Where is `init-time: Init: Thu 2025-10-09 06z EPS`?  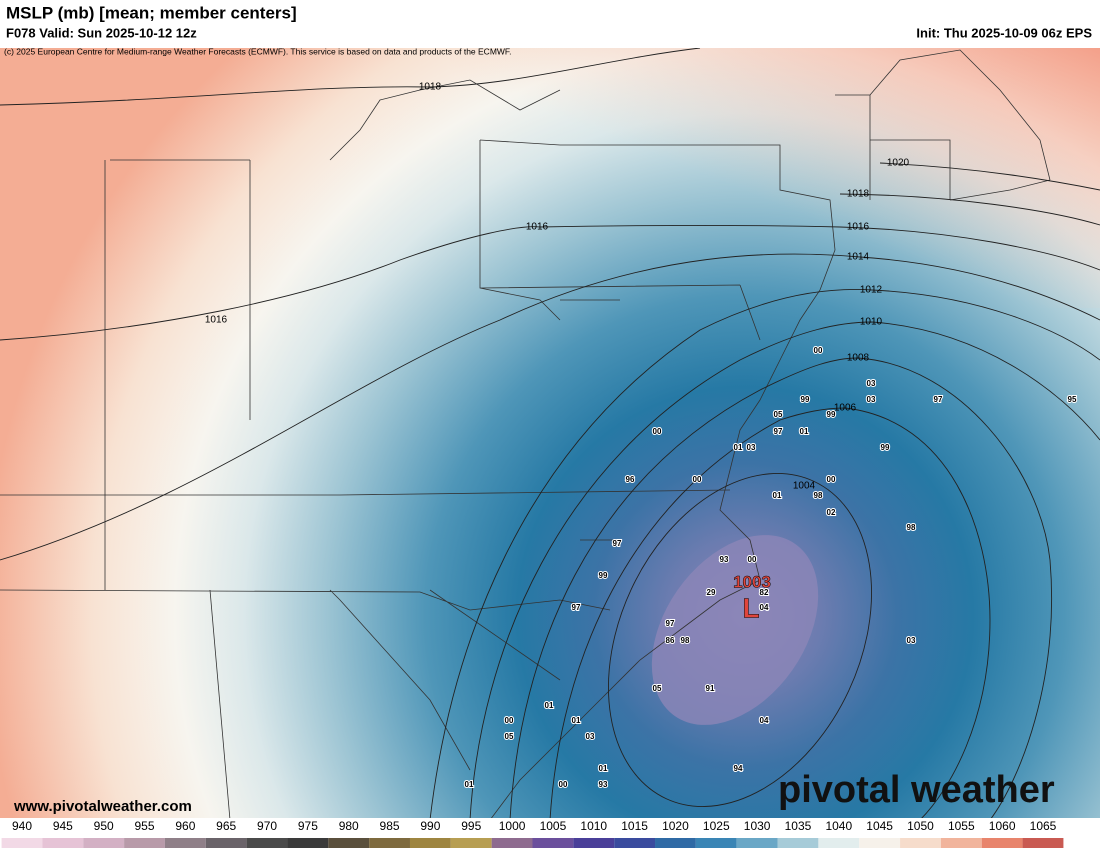
init-time: Init: Thu 2025-10-09 06z EPS is located at coordinates (1004, 32).